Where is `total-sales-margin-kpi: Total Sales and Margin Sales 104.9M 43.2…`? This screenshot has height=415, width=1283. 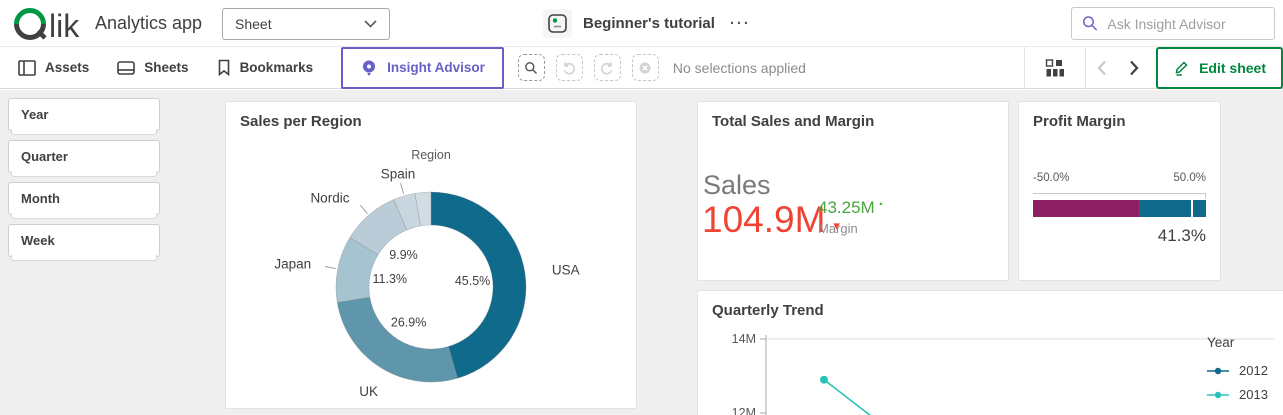
total-sales-margin-kpi: Total Sales and Margin Sales 104.9M 43.2… is located at coordinates (853, 191).